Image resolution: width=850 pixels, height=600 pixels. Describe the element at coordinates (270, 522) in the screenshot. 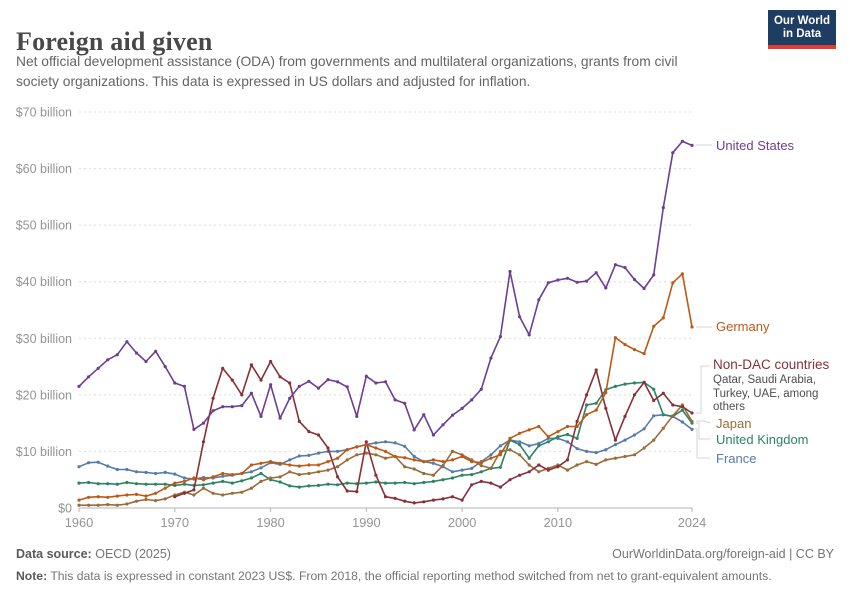

I see `svg-text: 1980` at that location.